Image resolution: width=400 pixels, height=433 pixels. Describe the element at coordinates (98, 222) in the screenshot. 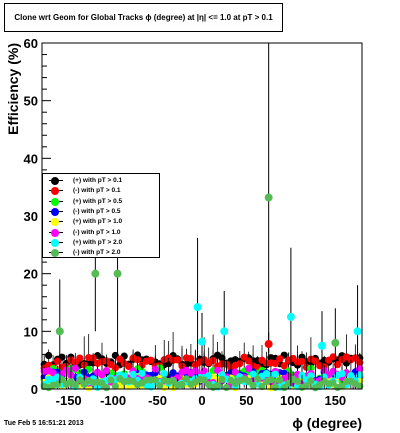

I see `legend-label: (+) with pT > 1.0` at that location.